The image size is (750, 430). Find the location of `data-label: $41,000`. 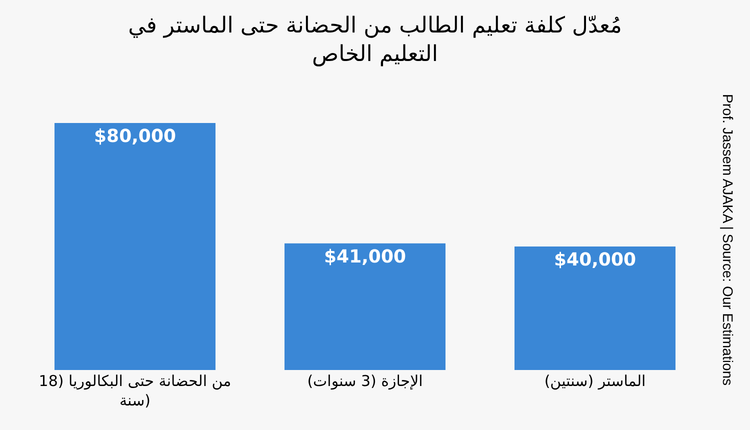

data-label: $41,000 is located at coordinates (365, 257).